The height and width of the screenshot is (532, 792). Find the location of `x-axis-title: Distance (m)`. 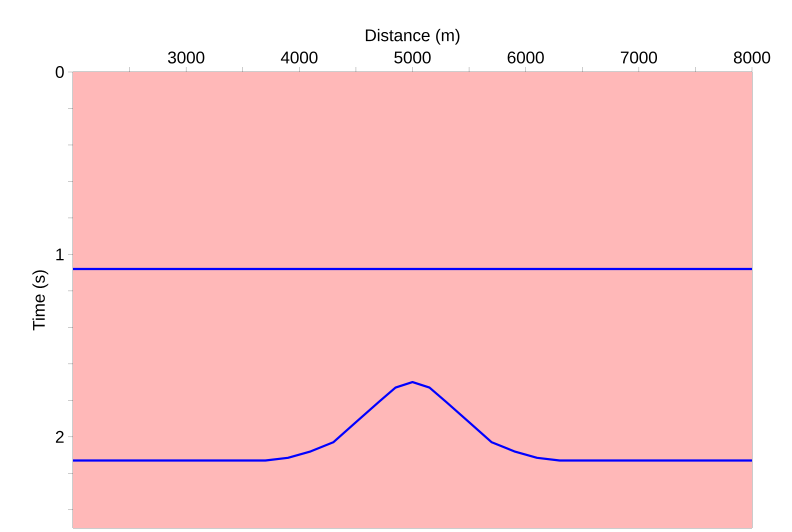

x-axis-title: Distance (m) is located at coordinates (413, 36).